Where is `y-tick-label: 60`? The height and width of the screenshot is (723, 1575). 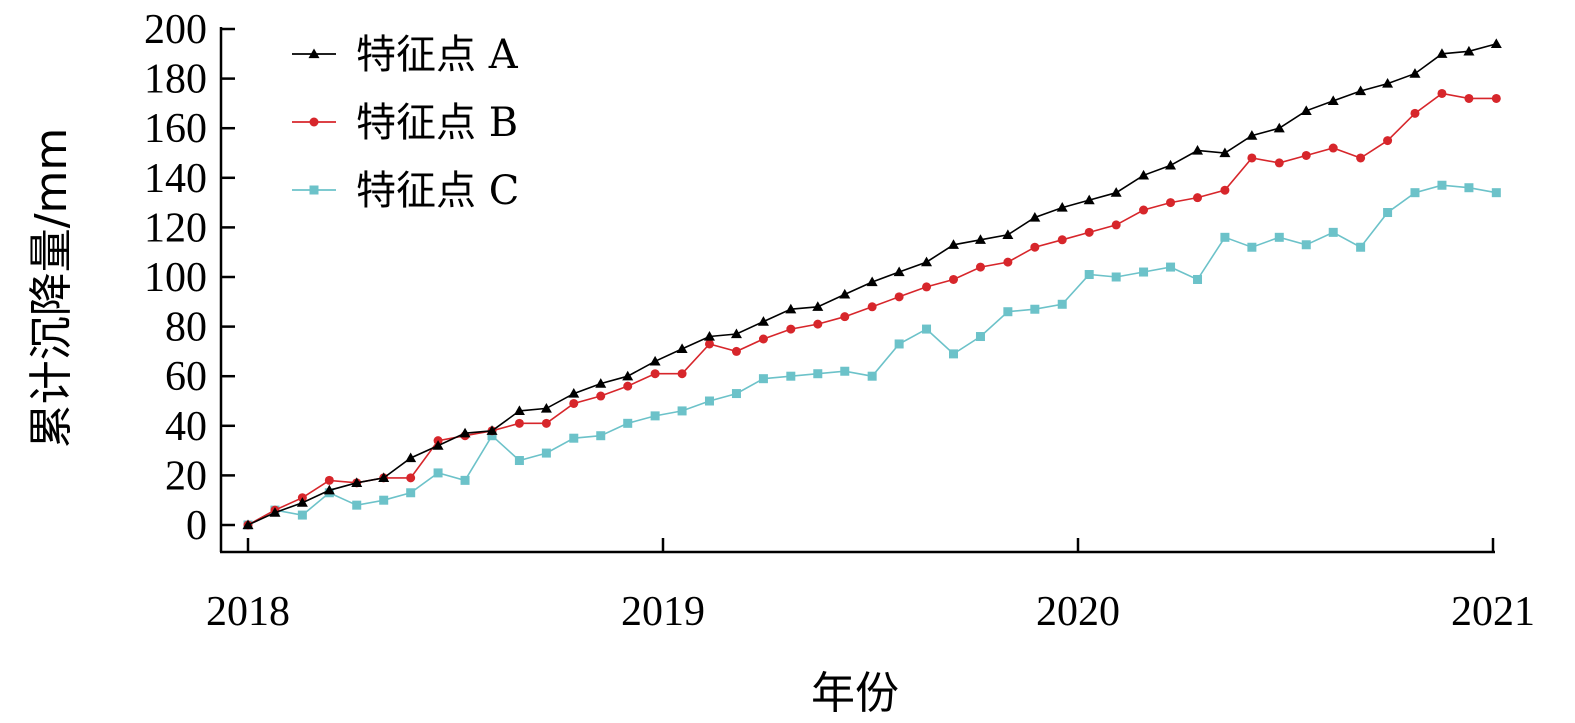
y-tick-label: 60 is located at coordinates (186, 377).